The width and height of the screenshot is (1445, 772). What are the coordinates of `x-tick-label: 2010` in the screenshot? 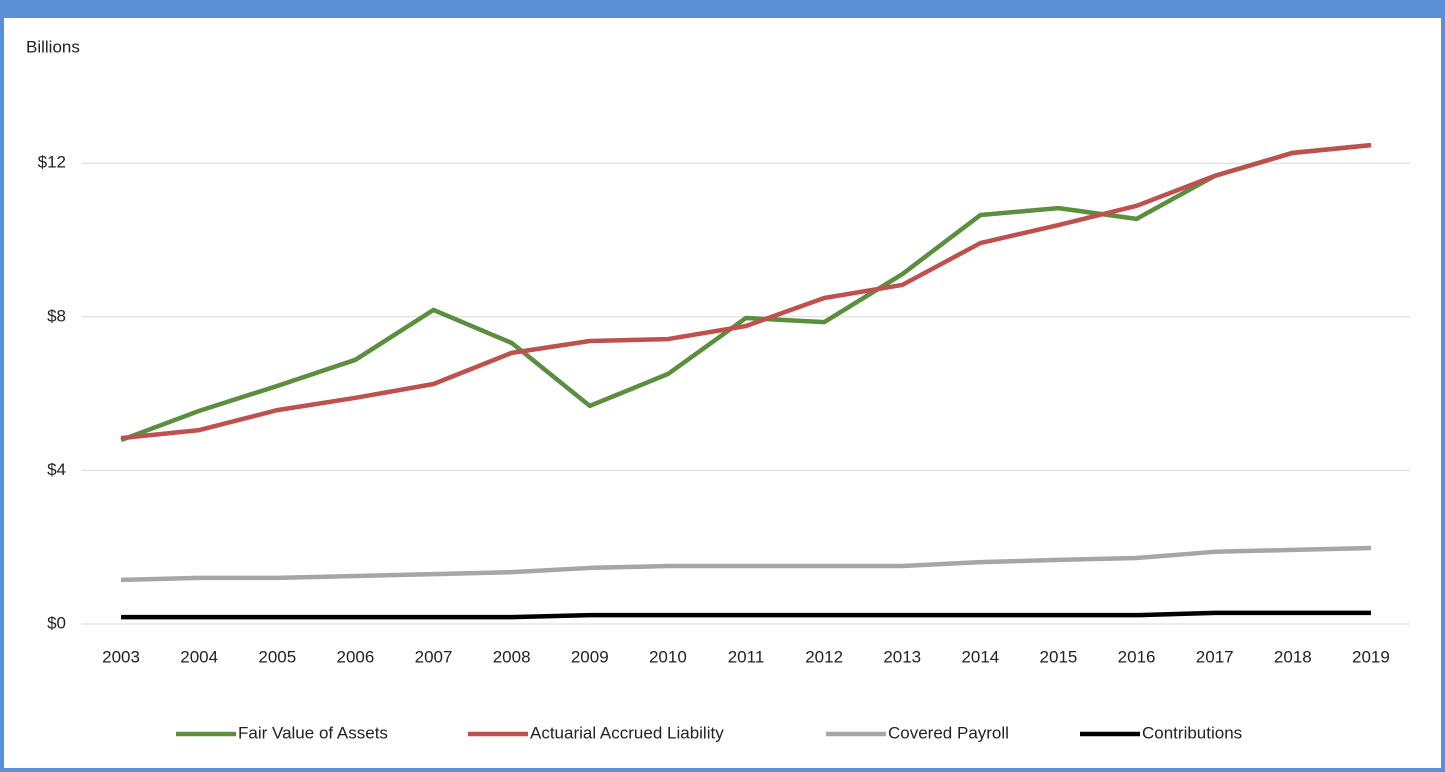 It's located at (668, 656).